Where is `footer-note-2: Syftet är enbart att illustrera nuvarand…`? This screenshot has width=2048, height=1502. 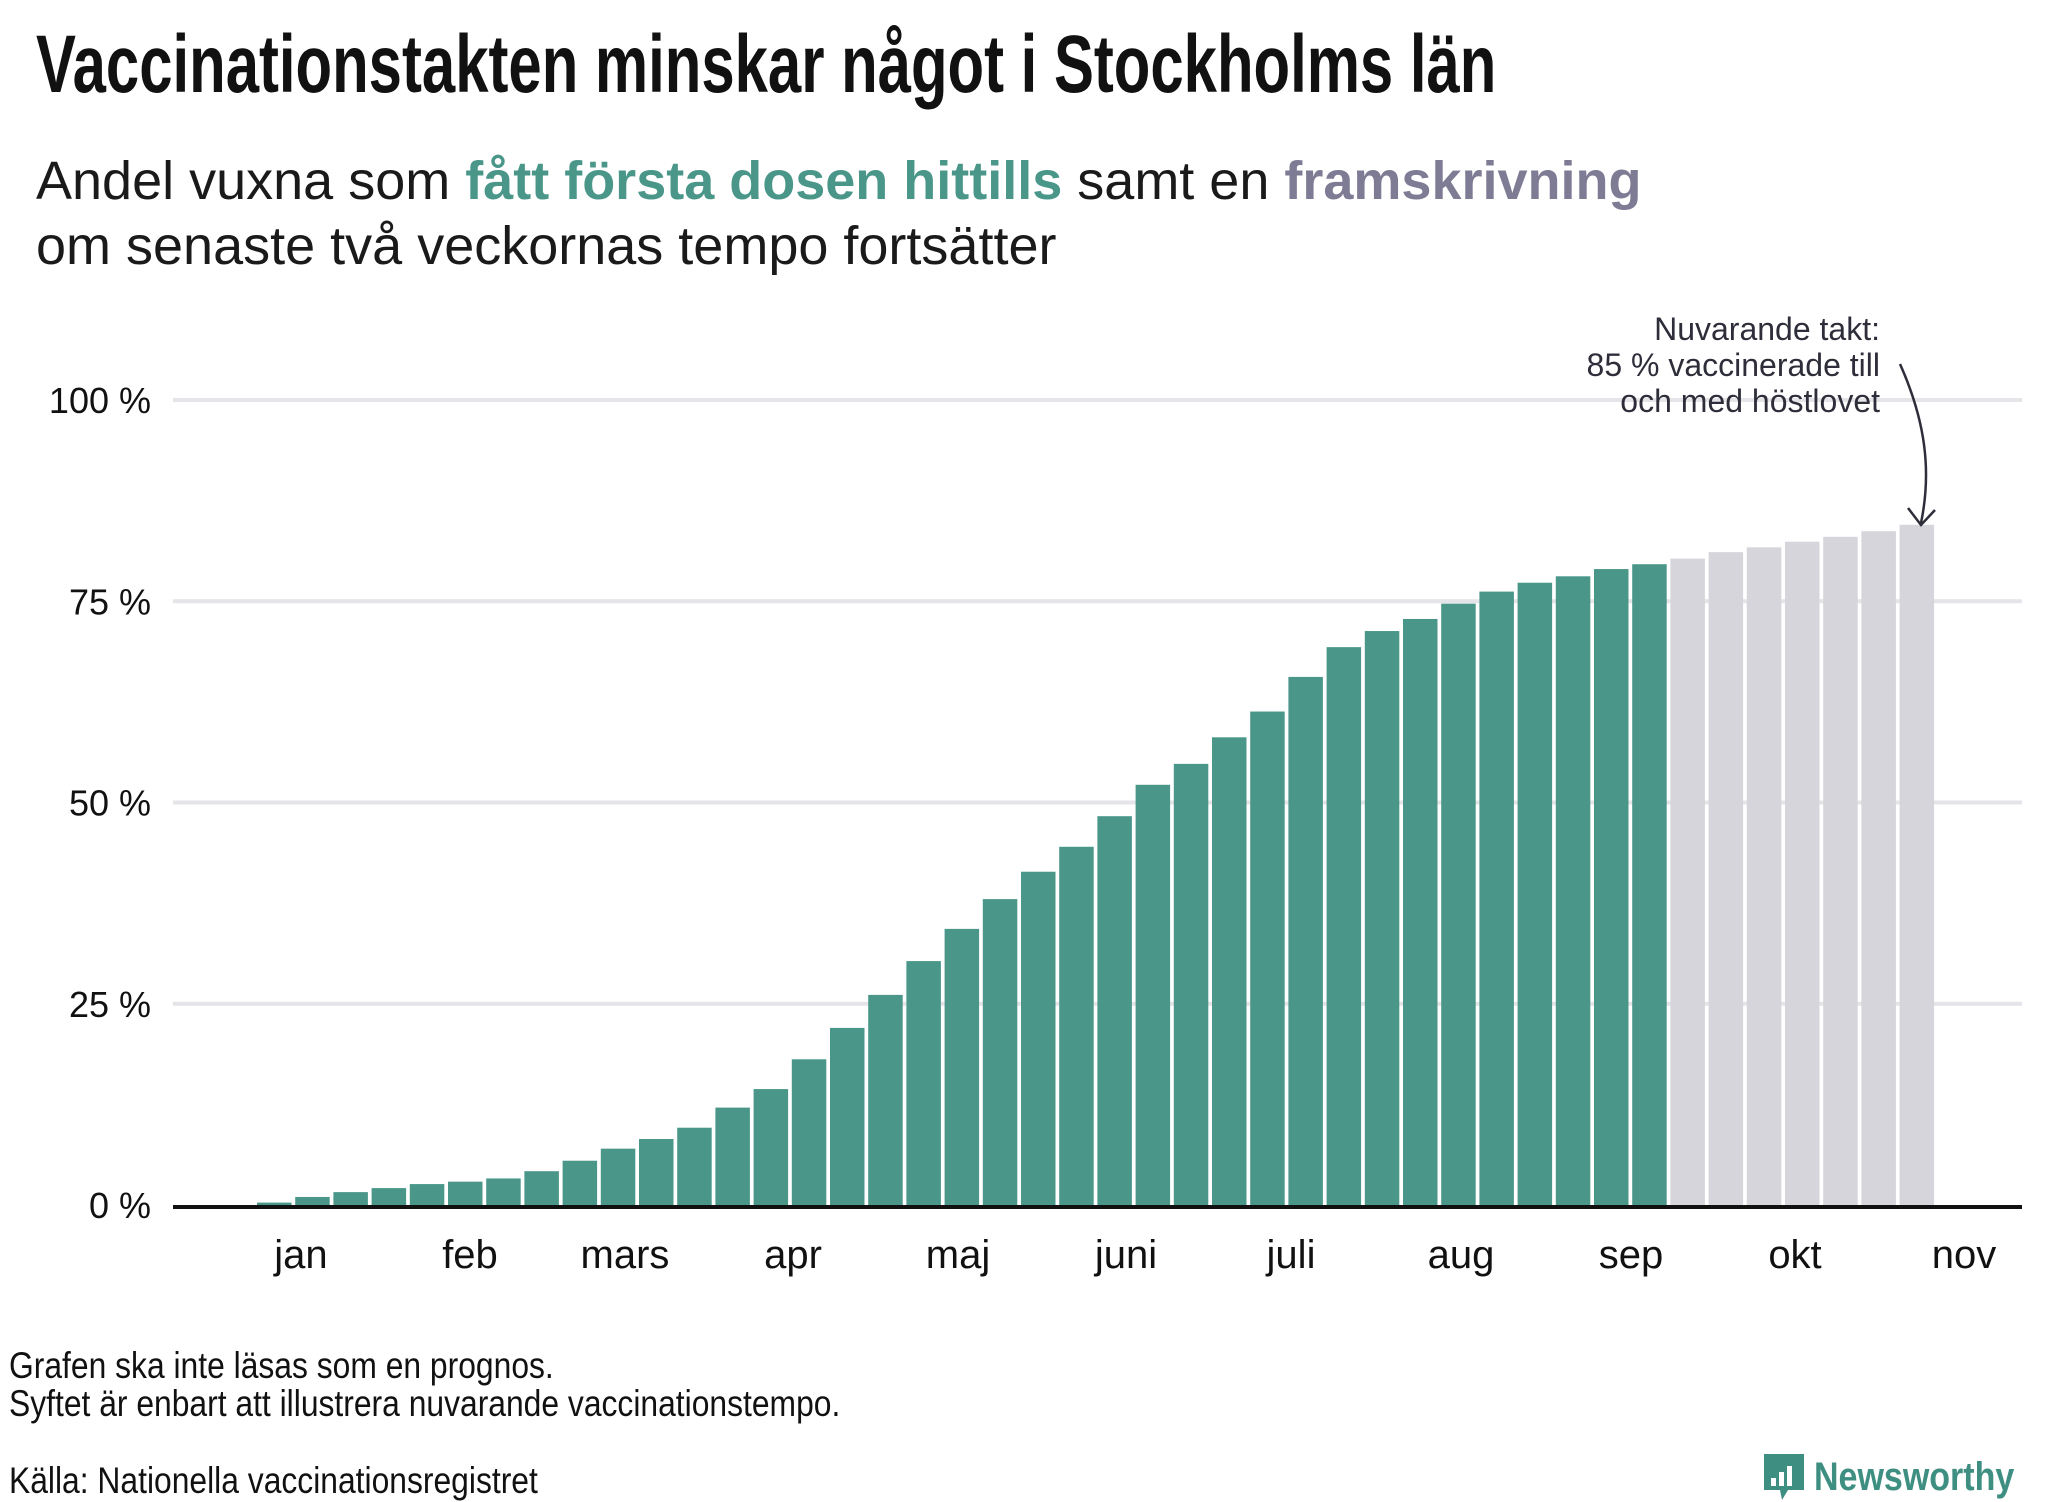
footer-note-2: Syftet är enbart att illustrera nuvarand… is located at coordinates (425, 1403).